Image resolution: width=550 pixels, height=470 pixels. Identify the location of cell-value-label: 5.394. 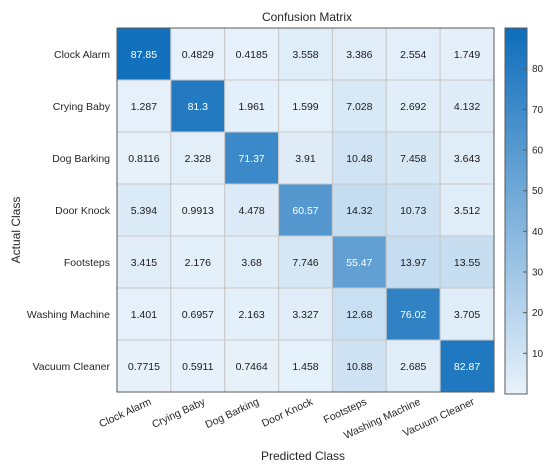
(144, 211).